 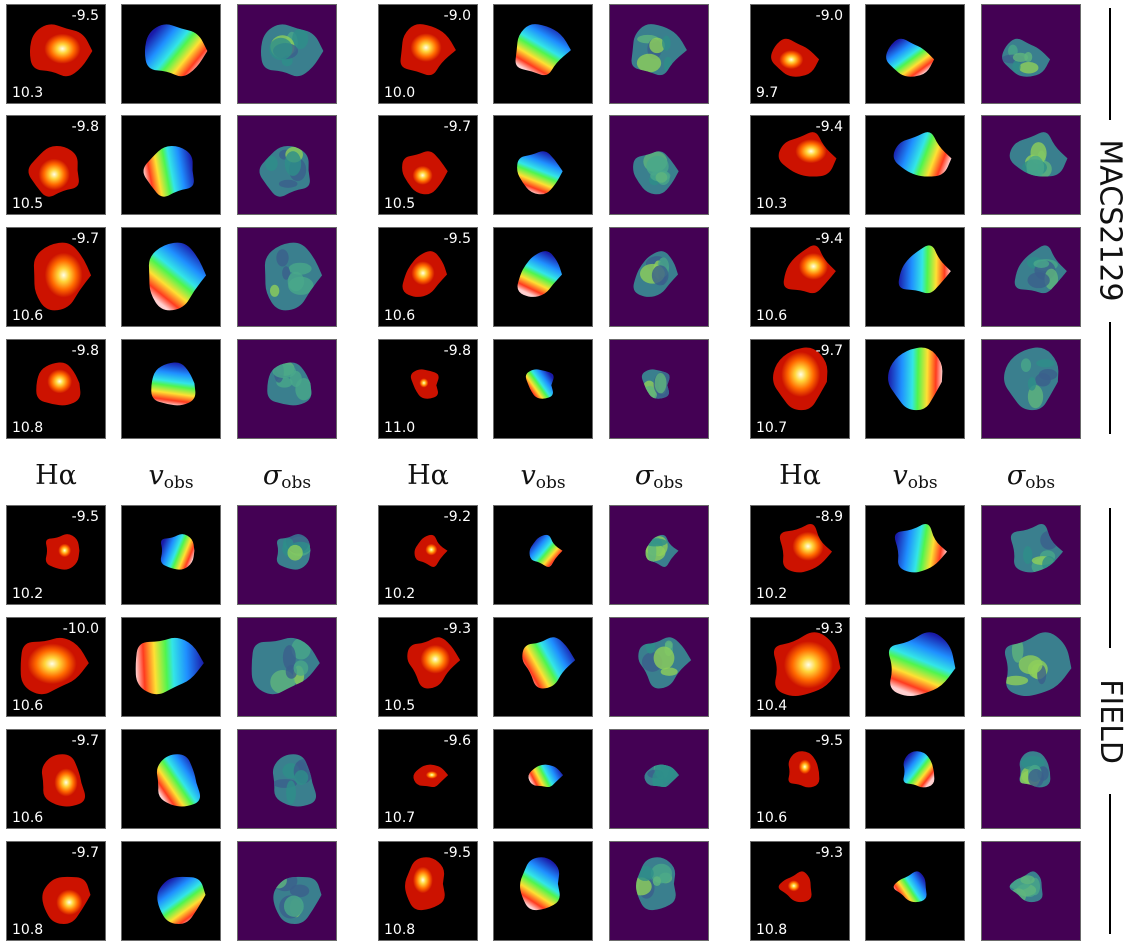 What do you see at coordinates (56, 475) in the screenshot?
I see `column-header-symbol: Hα` at bounding box center [56, 475].